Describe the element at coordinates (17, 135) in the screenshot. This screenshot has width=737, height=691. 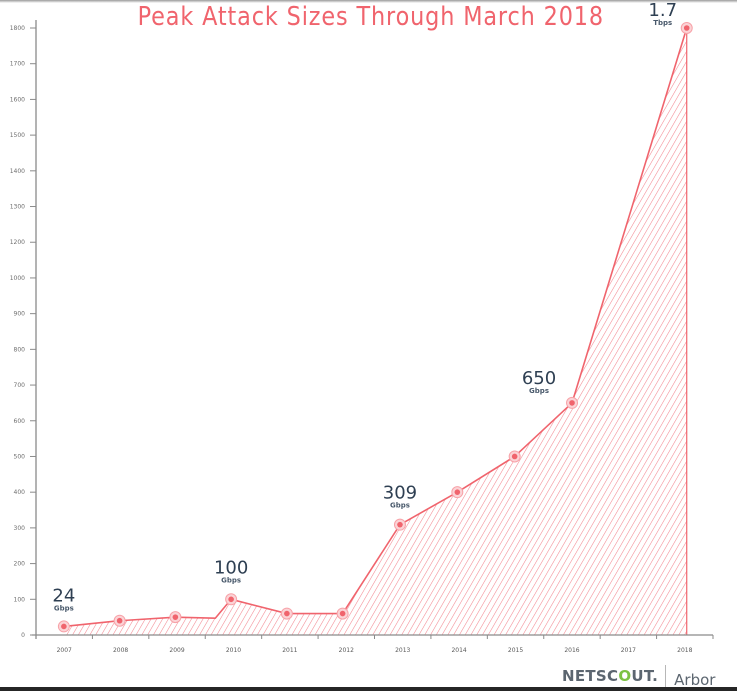
I see `y-tick-label: 1500` at that location.